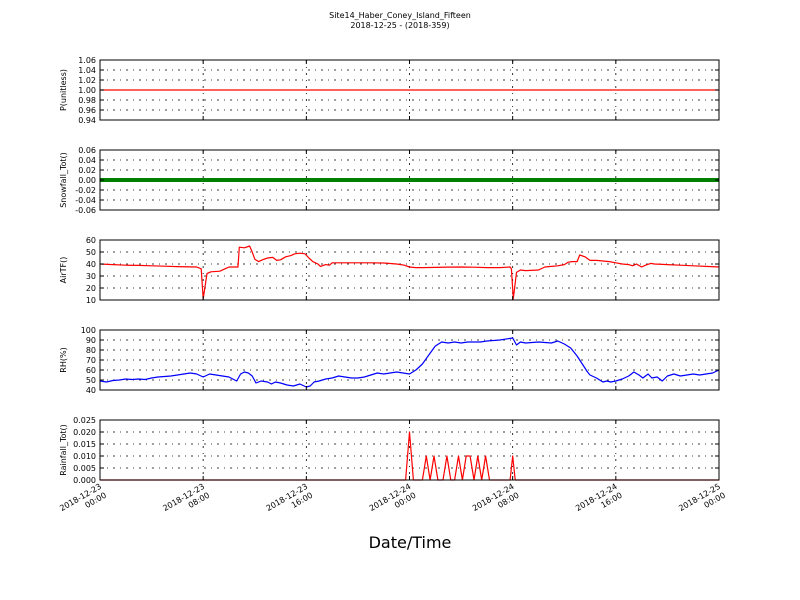 This screenshot has width=800, height=600. I want to click on y-axis-label: Rainfall_Tot(), so click(63, 450).